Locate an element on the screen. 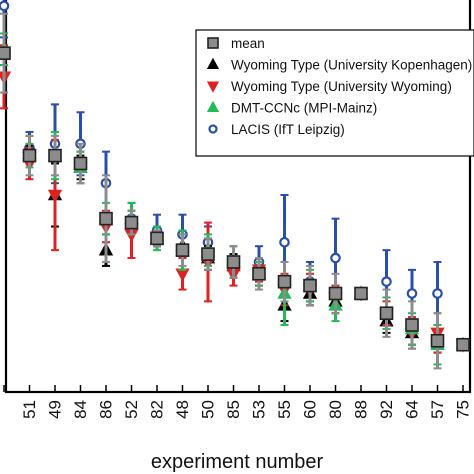  legend-label: Wyoming Type (University Kopenhagen) is located at coordinates (351, 65).